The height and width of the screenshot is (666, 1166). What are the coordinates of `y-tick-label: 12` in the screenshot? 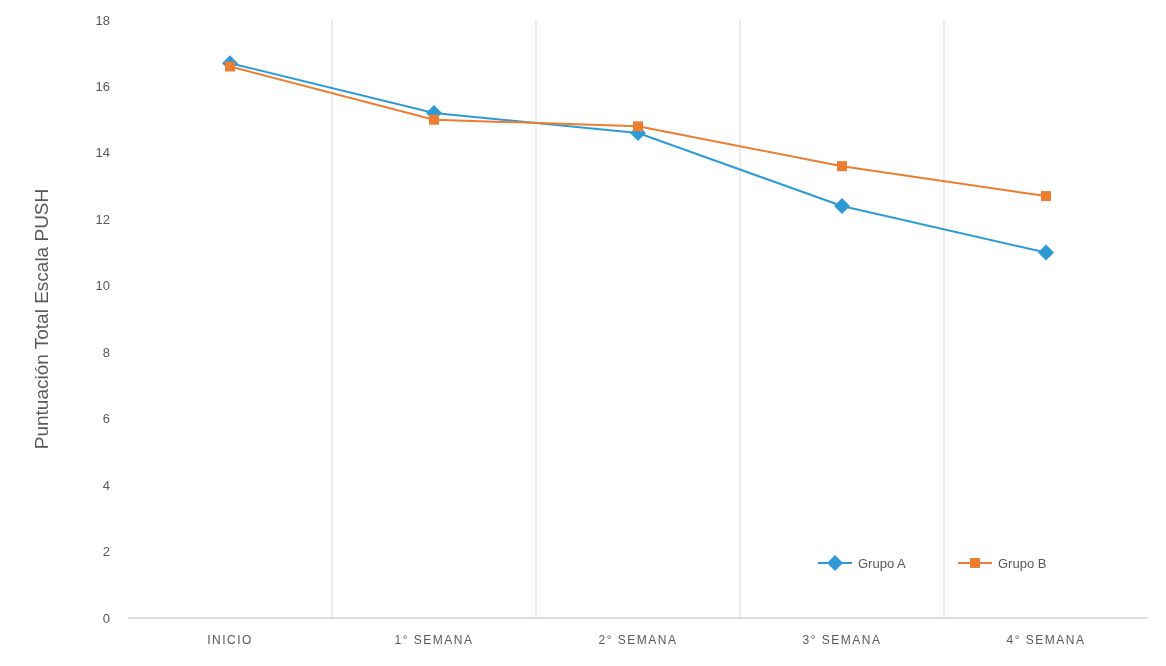 It's located at (102, 219).